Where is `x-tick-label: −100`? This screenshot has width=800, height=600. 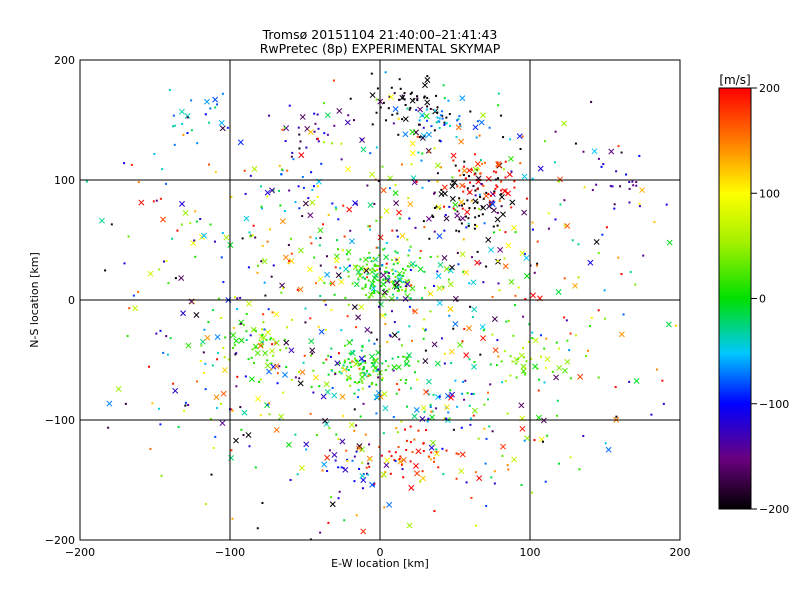
x-tick-label: −100 is located at coordinates (230, 552).